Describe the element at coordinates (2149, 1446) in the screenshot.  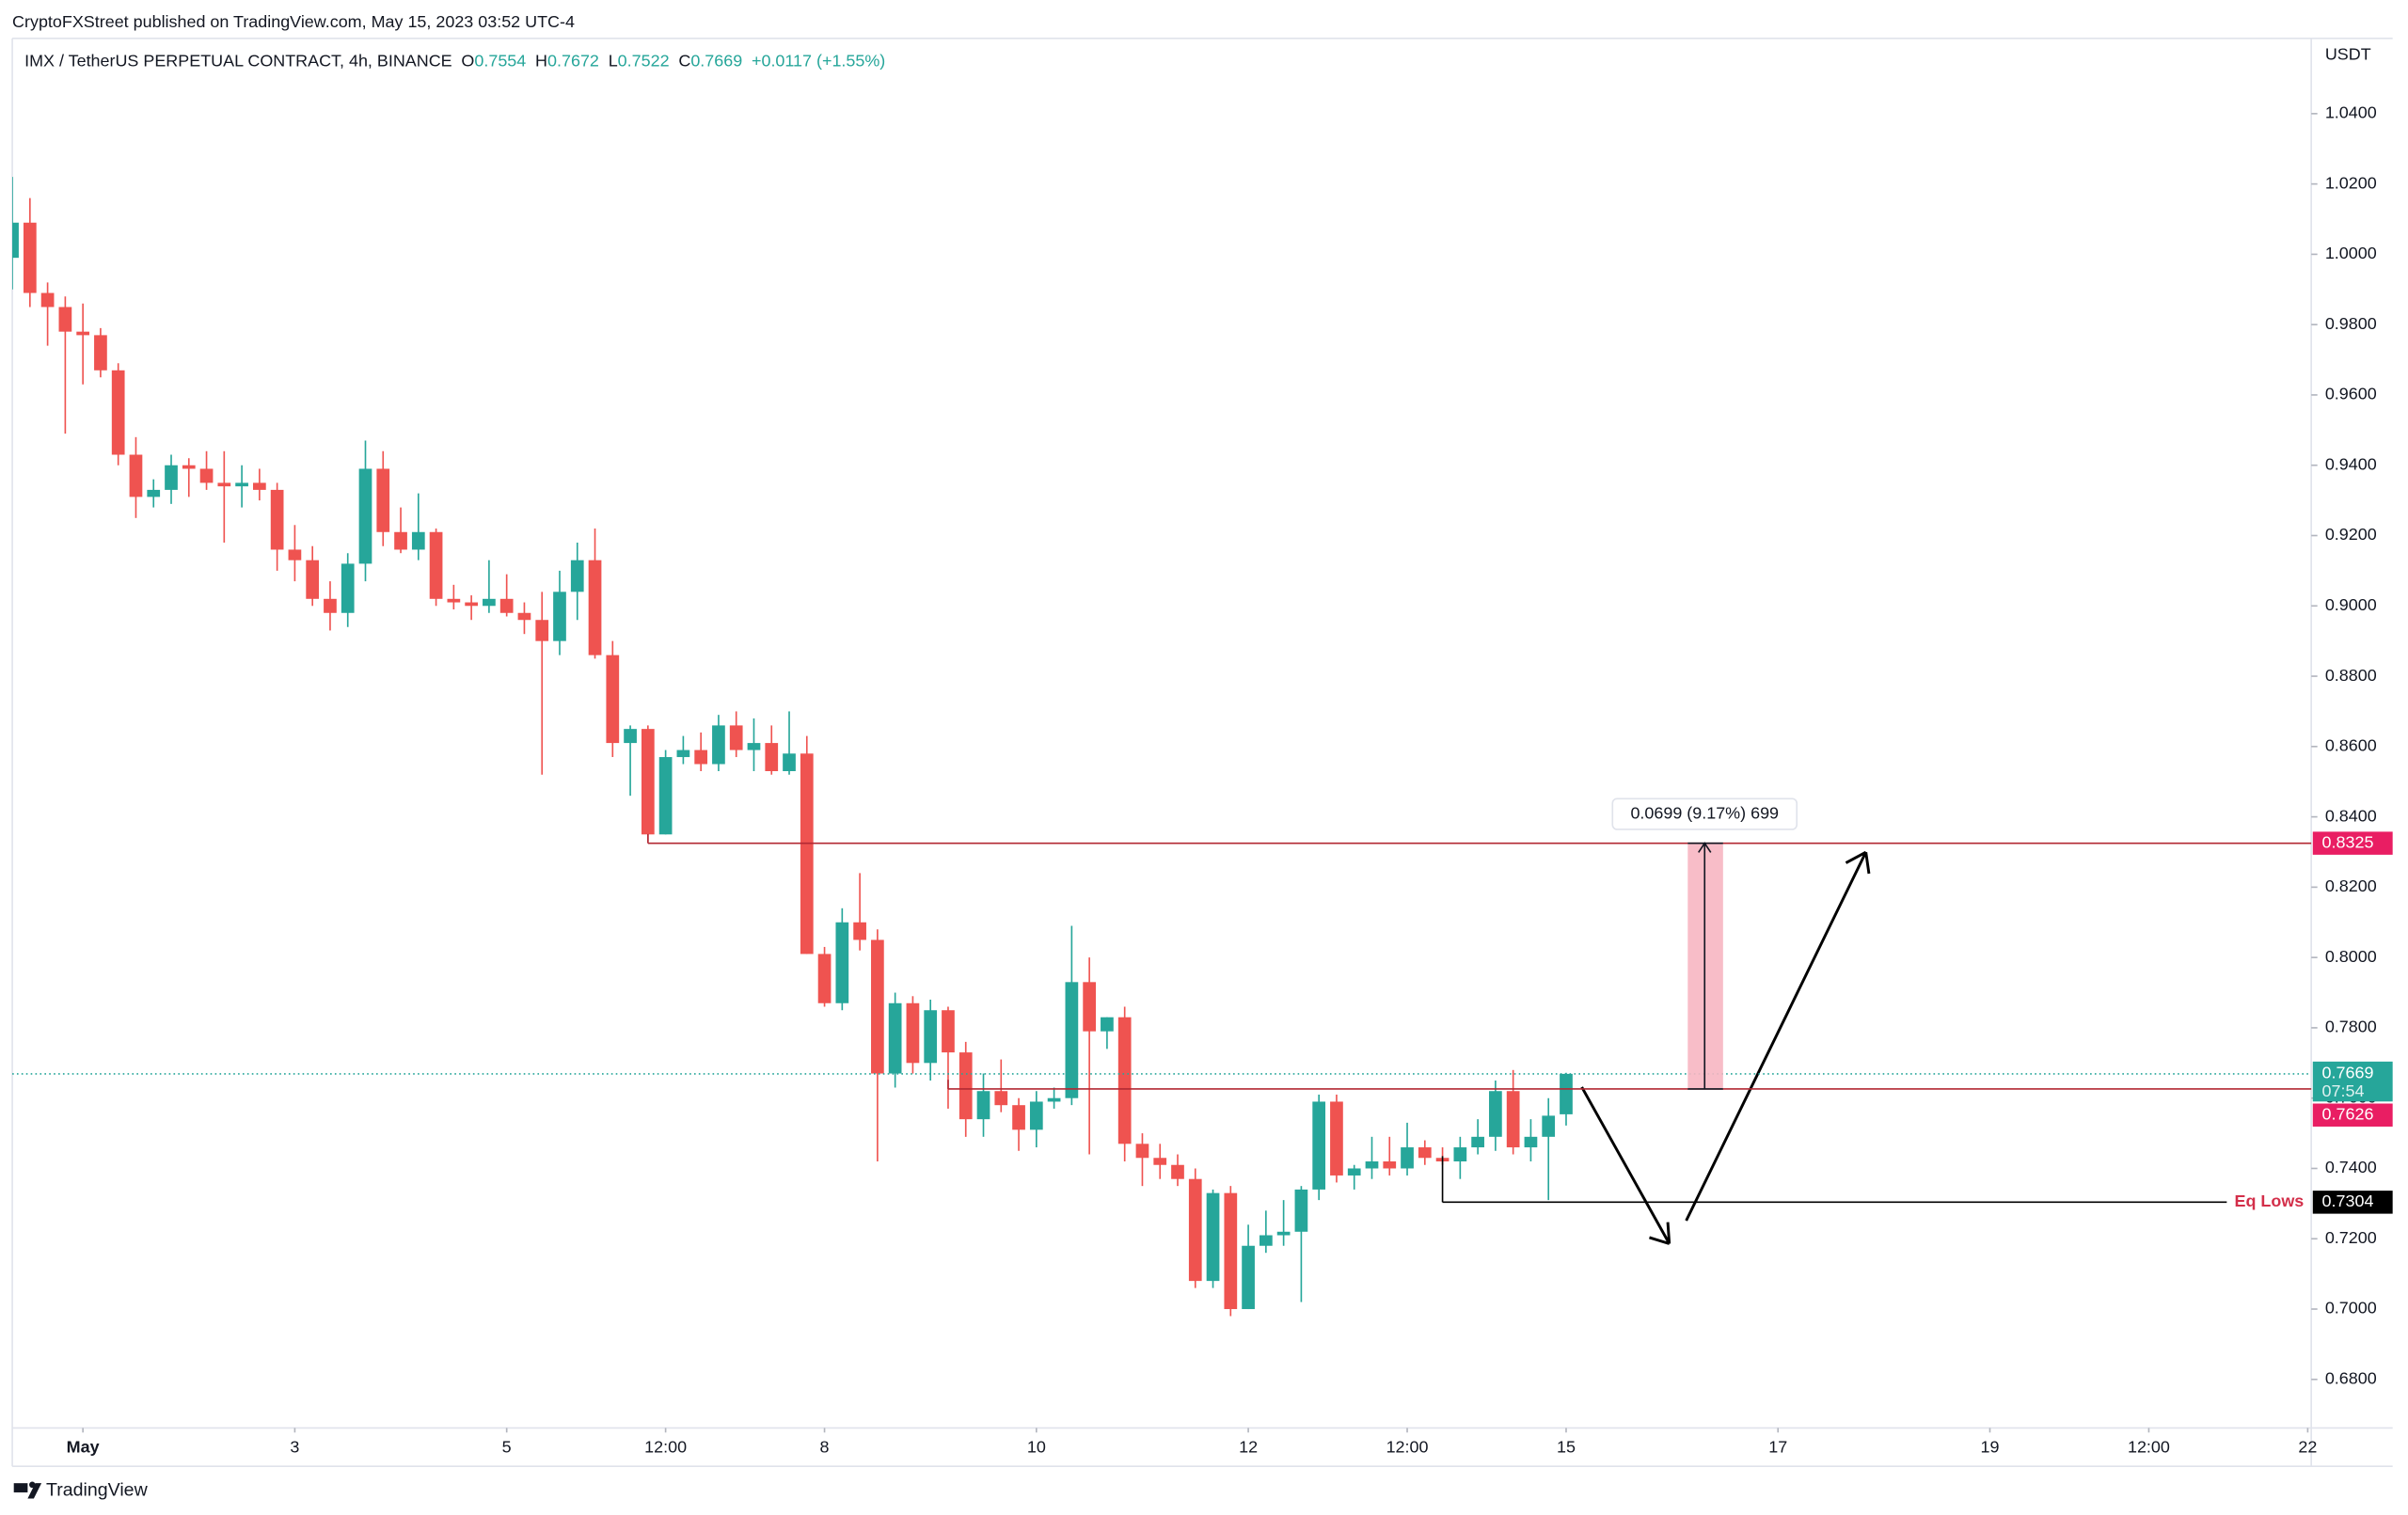
I see `x-tick-label: 12:00` at that location.